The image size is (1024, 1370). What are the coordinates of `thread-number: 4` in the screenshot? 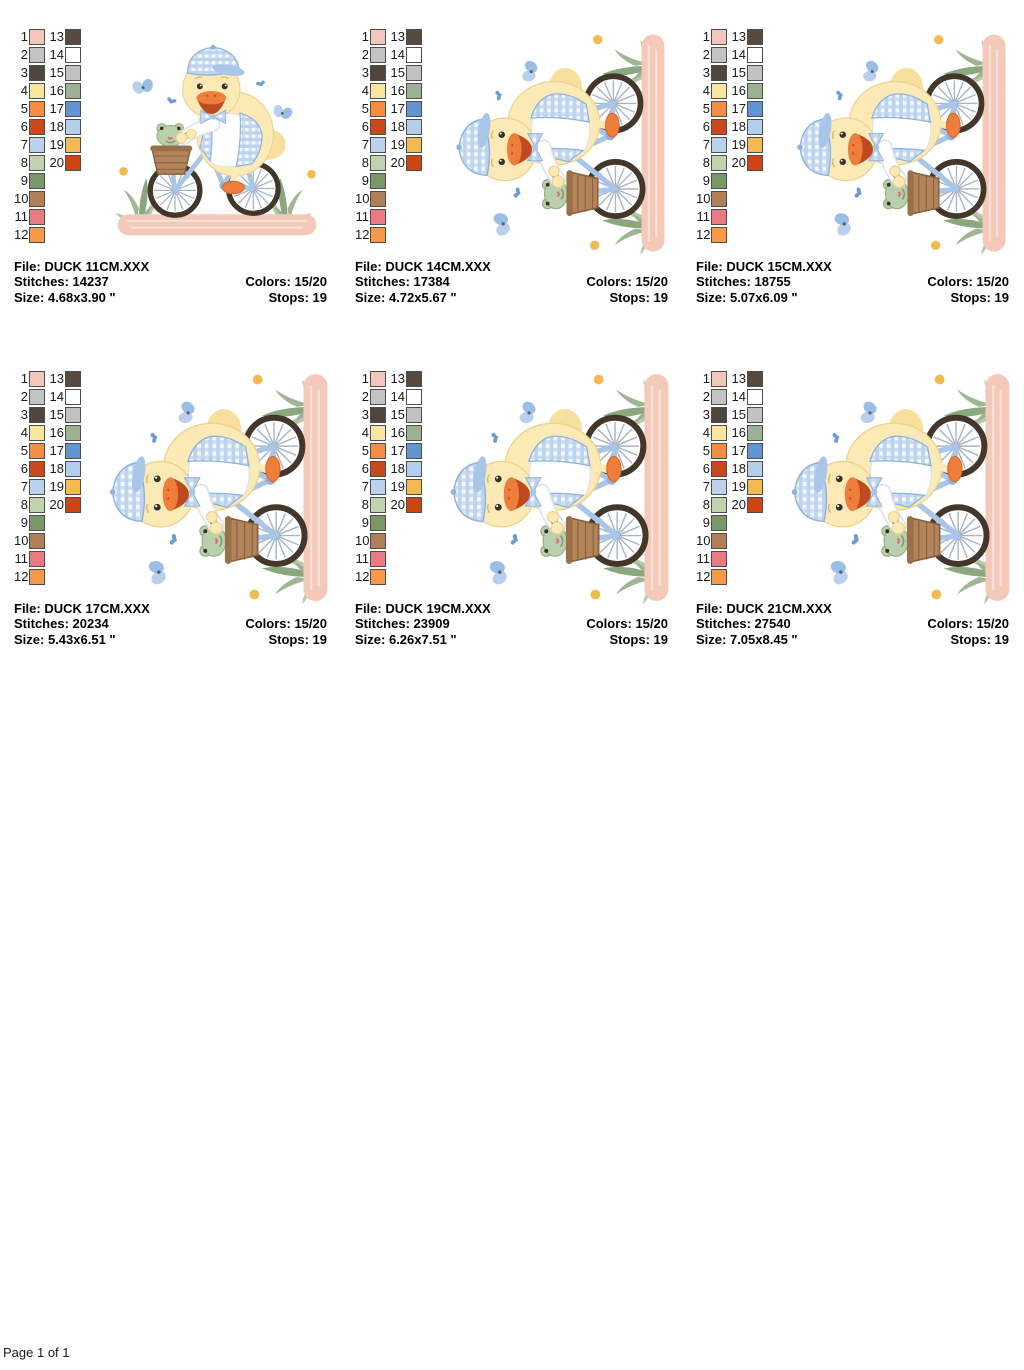 It's located at (706, 90).